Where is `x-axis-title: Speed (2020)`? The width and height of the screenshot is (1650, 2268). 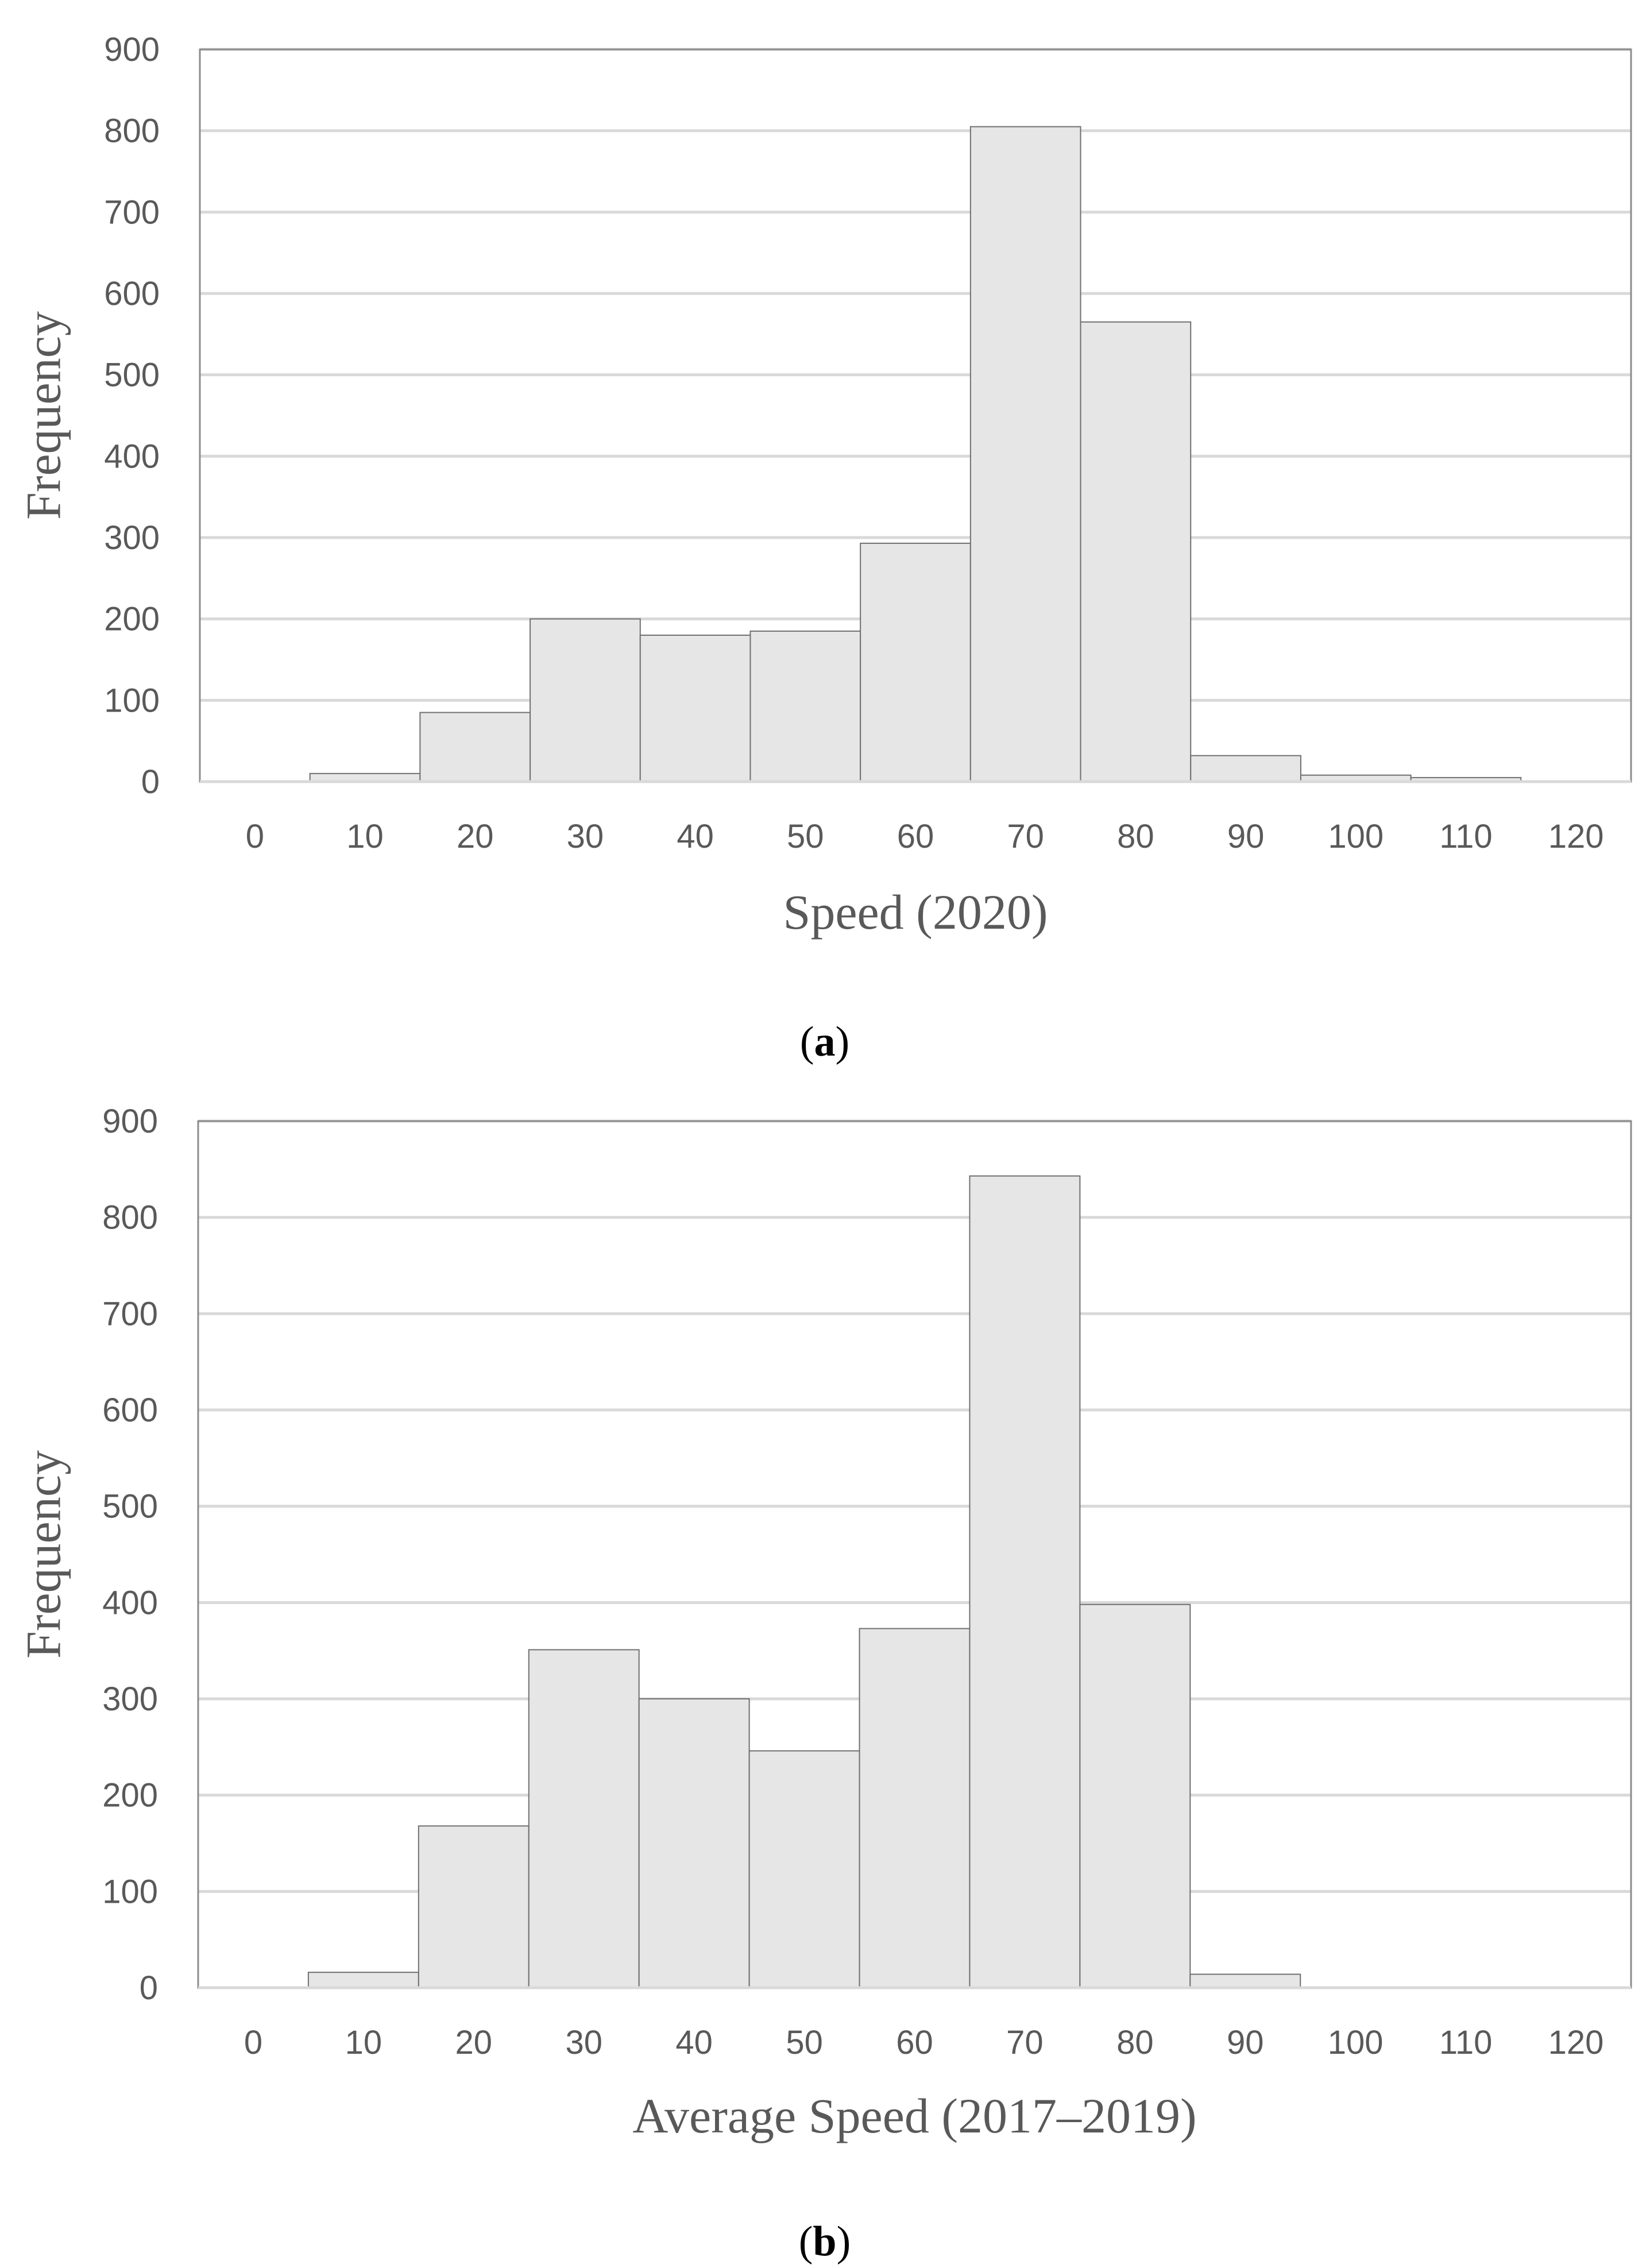
x-axis-title: Speed (2020) is located at coordinates (915, 912).